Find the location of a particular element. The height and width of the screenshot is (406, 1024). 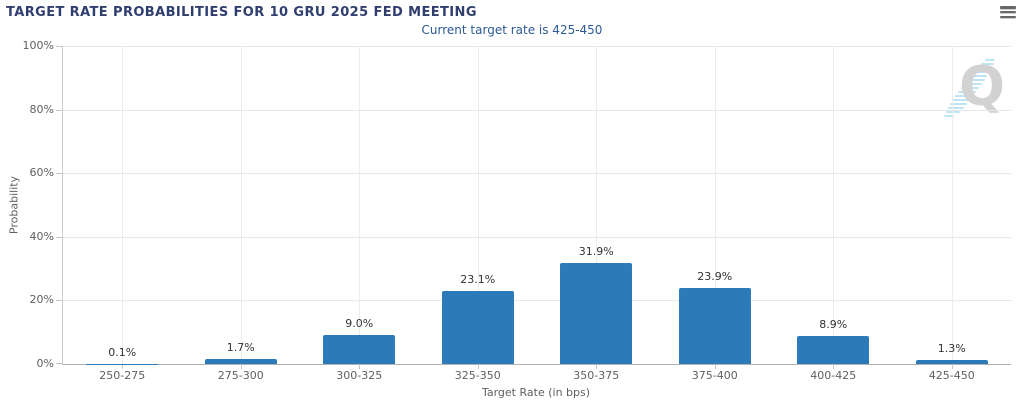

y-axis-label: 0% is located at coordinates (45, 363).